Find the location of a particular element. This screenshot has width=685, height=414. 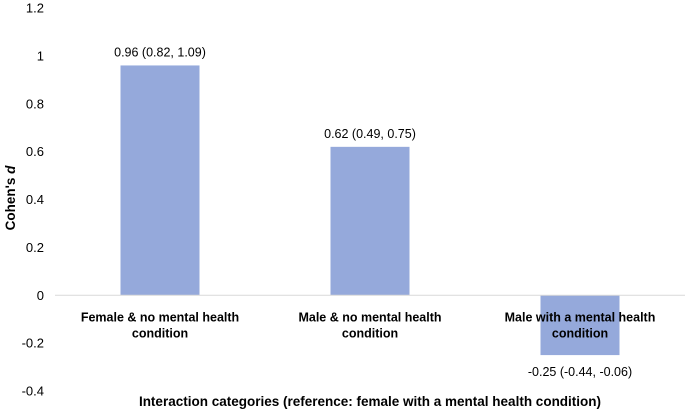

y-tick-label: 0.2 is located at coordinates (35, 247).